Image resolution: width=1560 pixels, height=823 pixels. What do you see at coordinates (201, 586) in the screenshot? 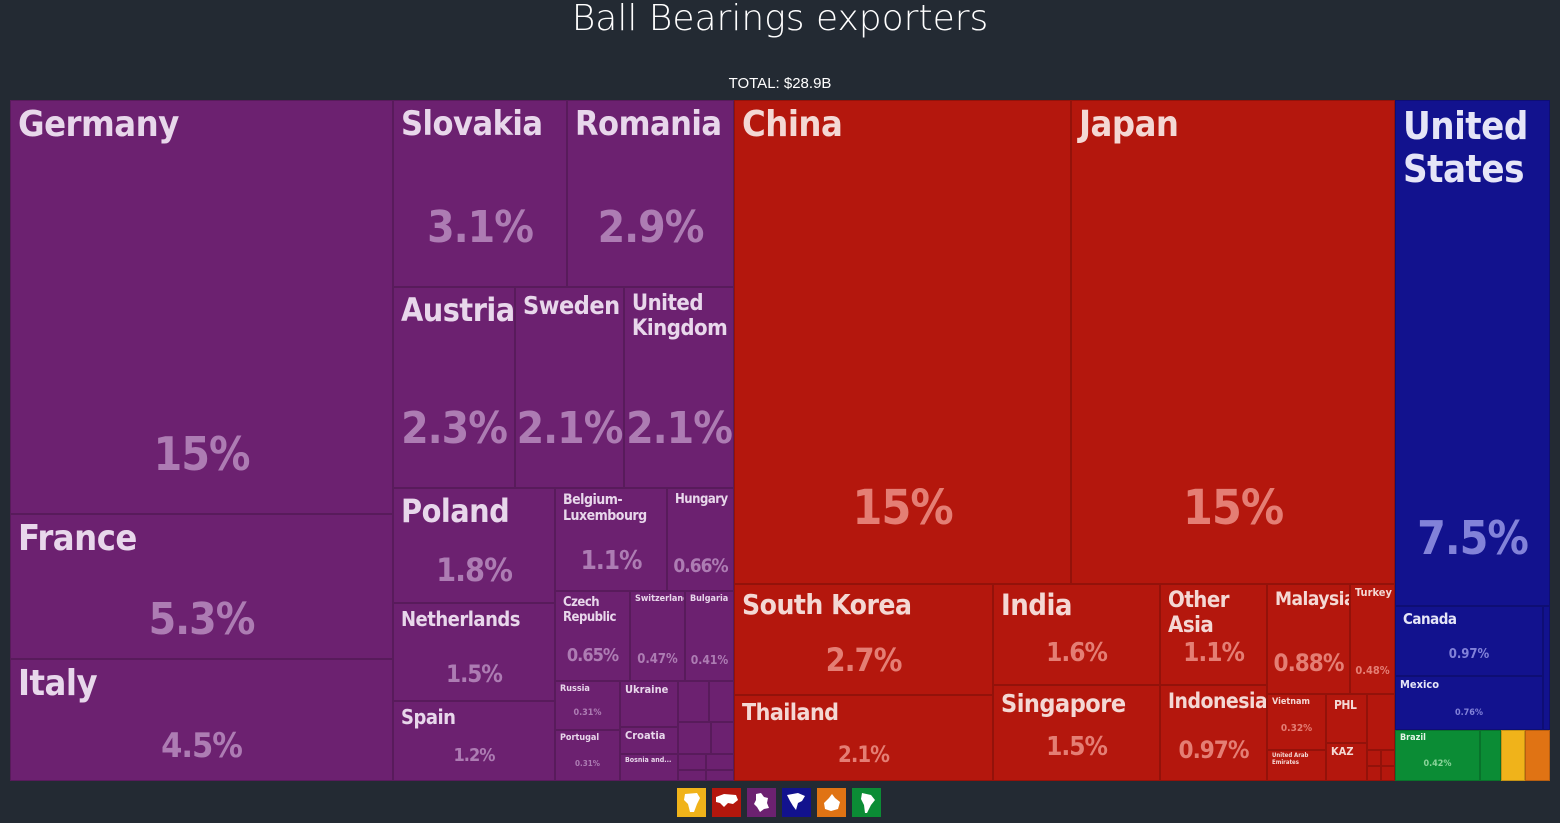
I see `treemap-cell-france: France 5.3%` at bounding box center [201, 586].